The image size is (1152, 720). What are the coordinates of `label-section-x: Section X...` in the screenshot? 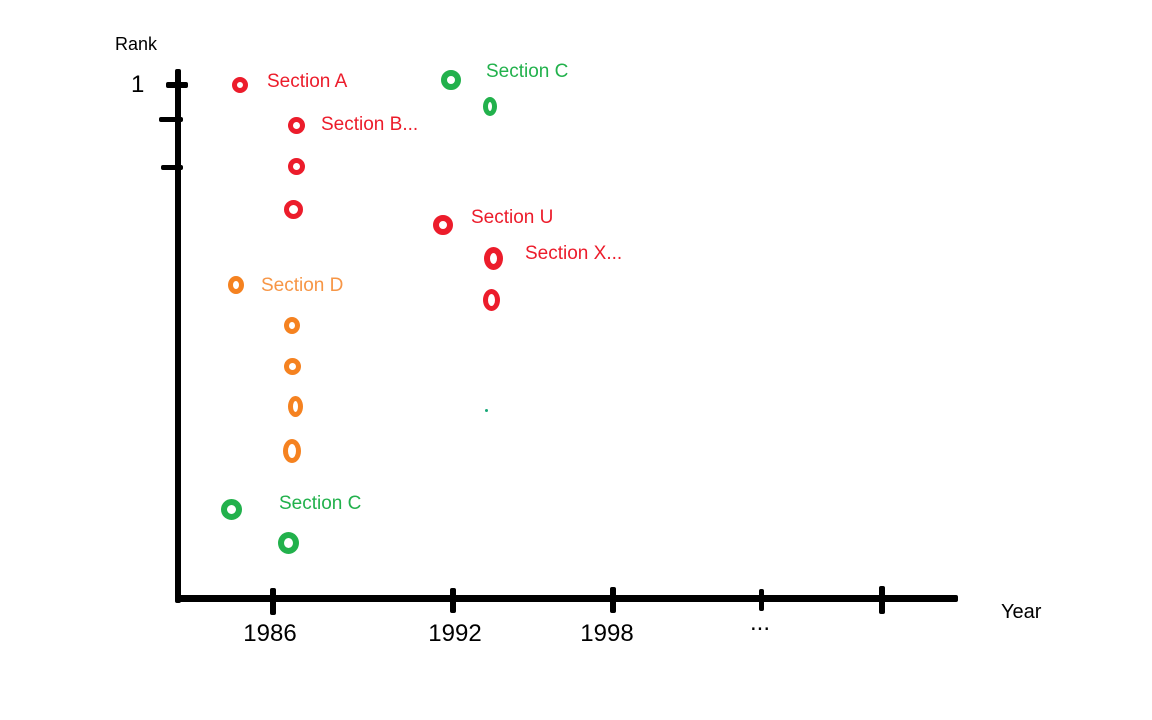 It's located at (574, 253).